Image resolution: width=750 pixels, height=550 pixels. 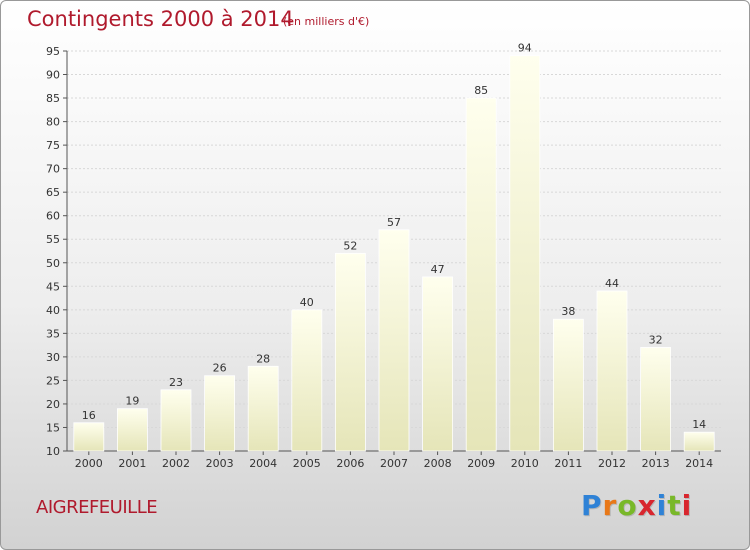 What do you see at coordinates (656, 463) in the screenshot?
I see `x-tick-label: 2013` at bounding box center [656, 463].